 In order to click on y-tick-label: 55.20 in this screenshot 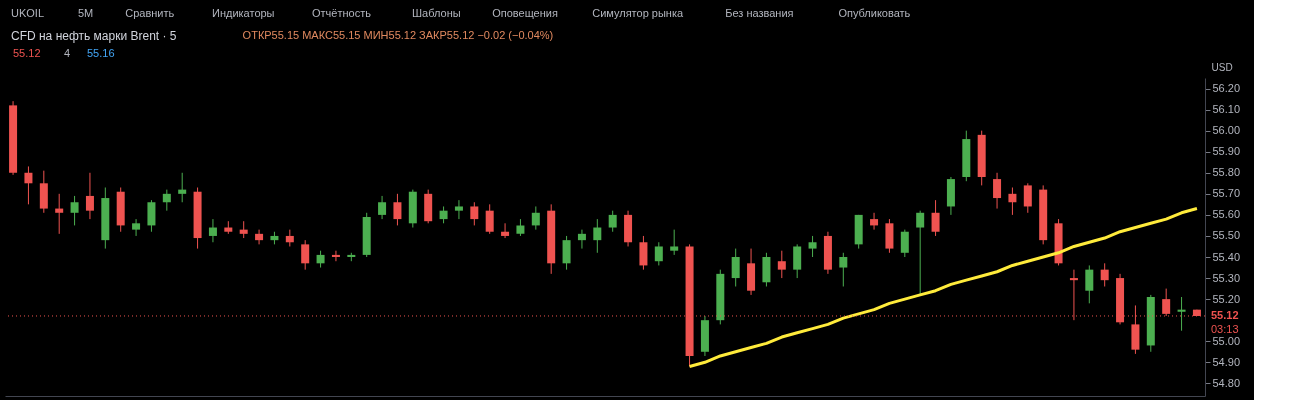, I will do `click(1226, 298)`.